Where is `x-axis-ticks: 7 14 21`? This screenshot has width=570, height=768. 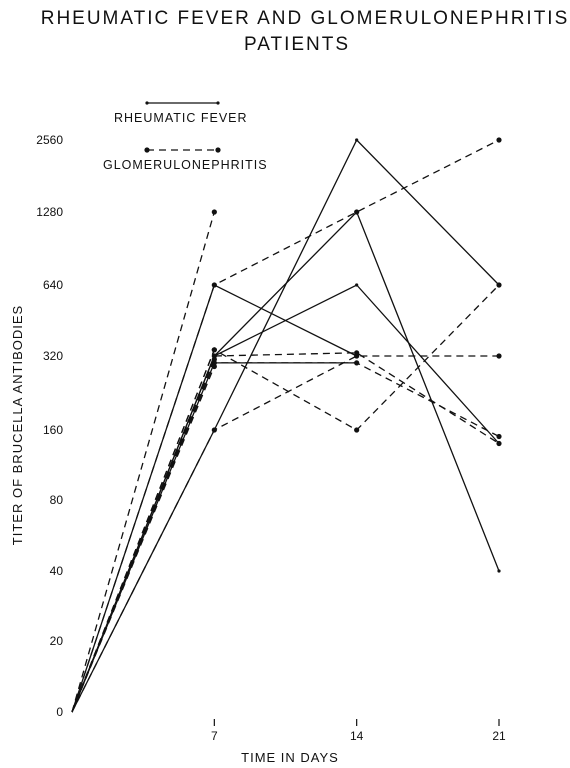 x-axis-ticks: 7 14 21 is located at coordinates (358, 731).